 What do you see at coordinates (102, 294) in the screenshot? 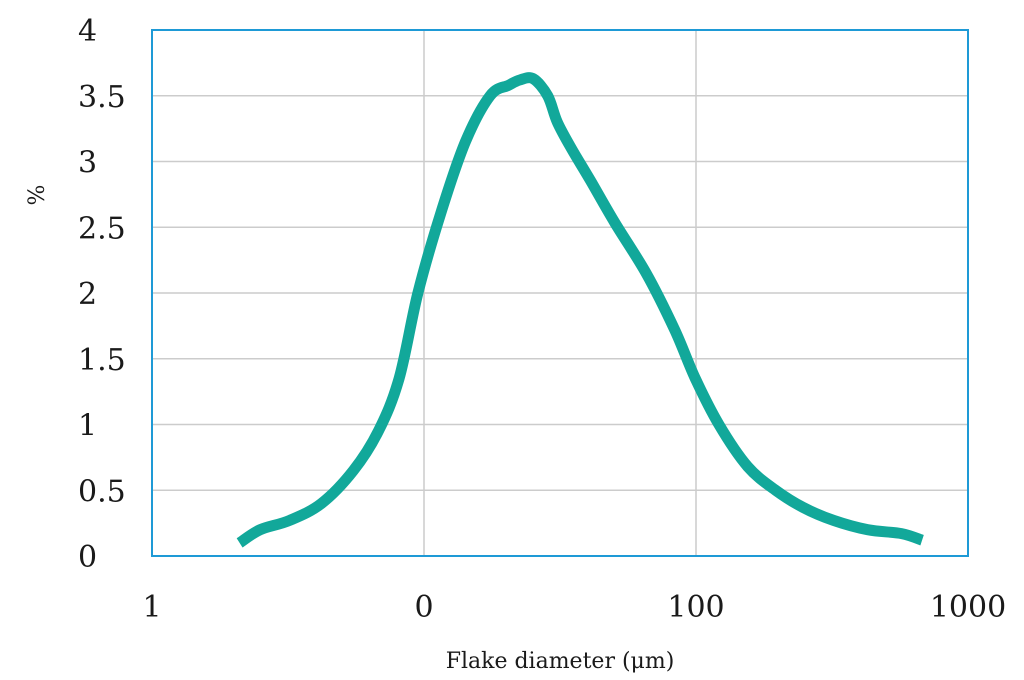
I see `y-tick-labels: 0 0.5 1 1.5 2 2.5 3 3.5 4` at bounding box center [102, 294].